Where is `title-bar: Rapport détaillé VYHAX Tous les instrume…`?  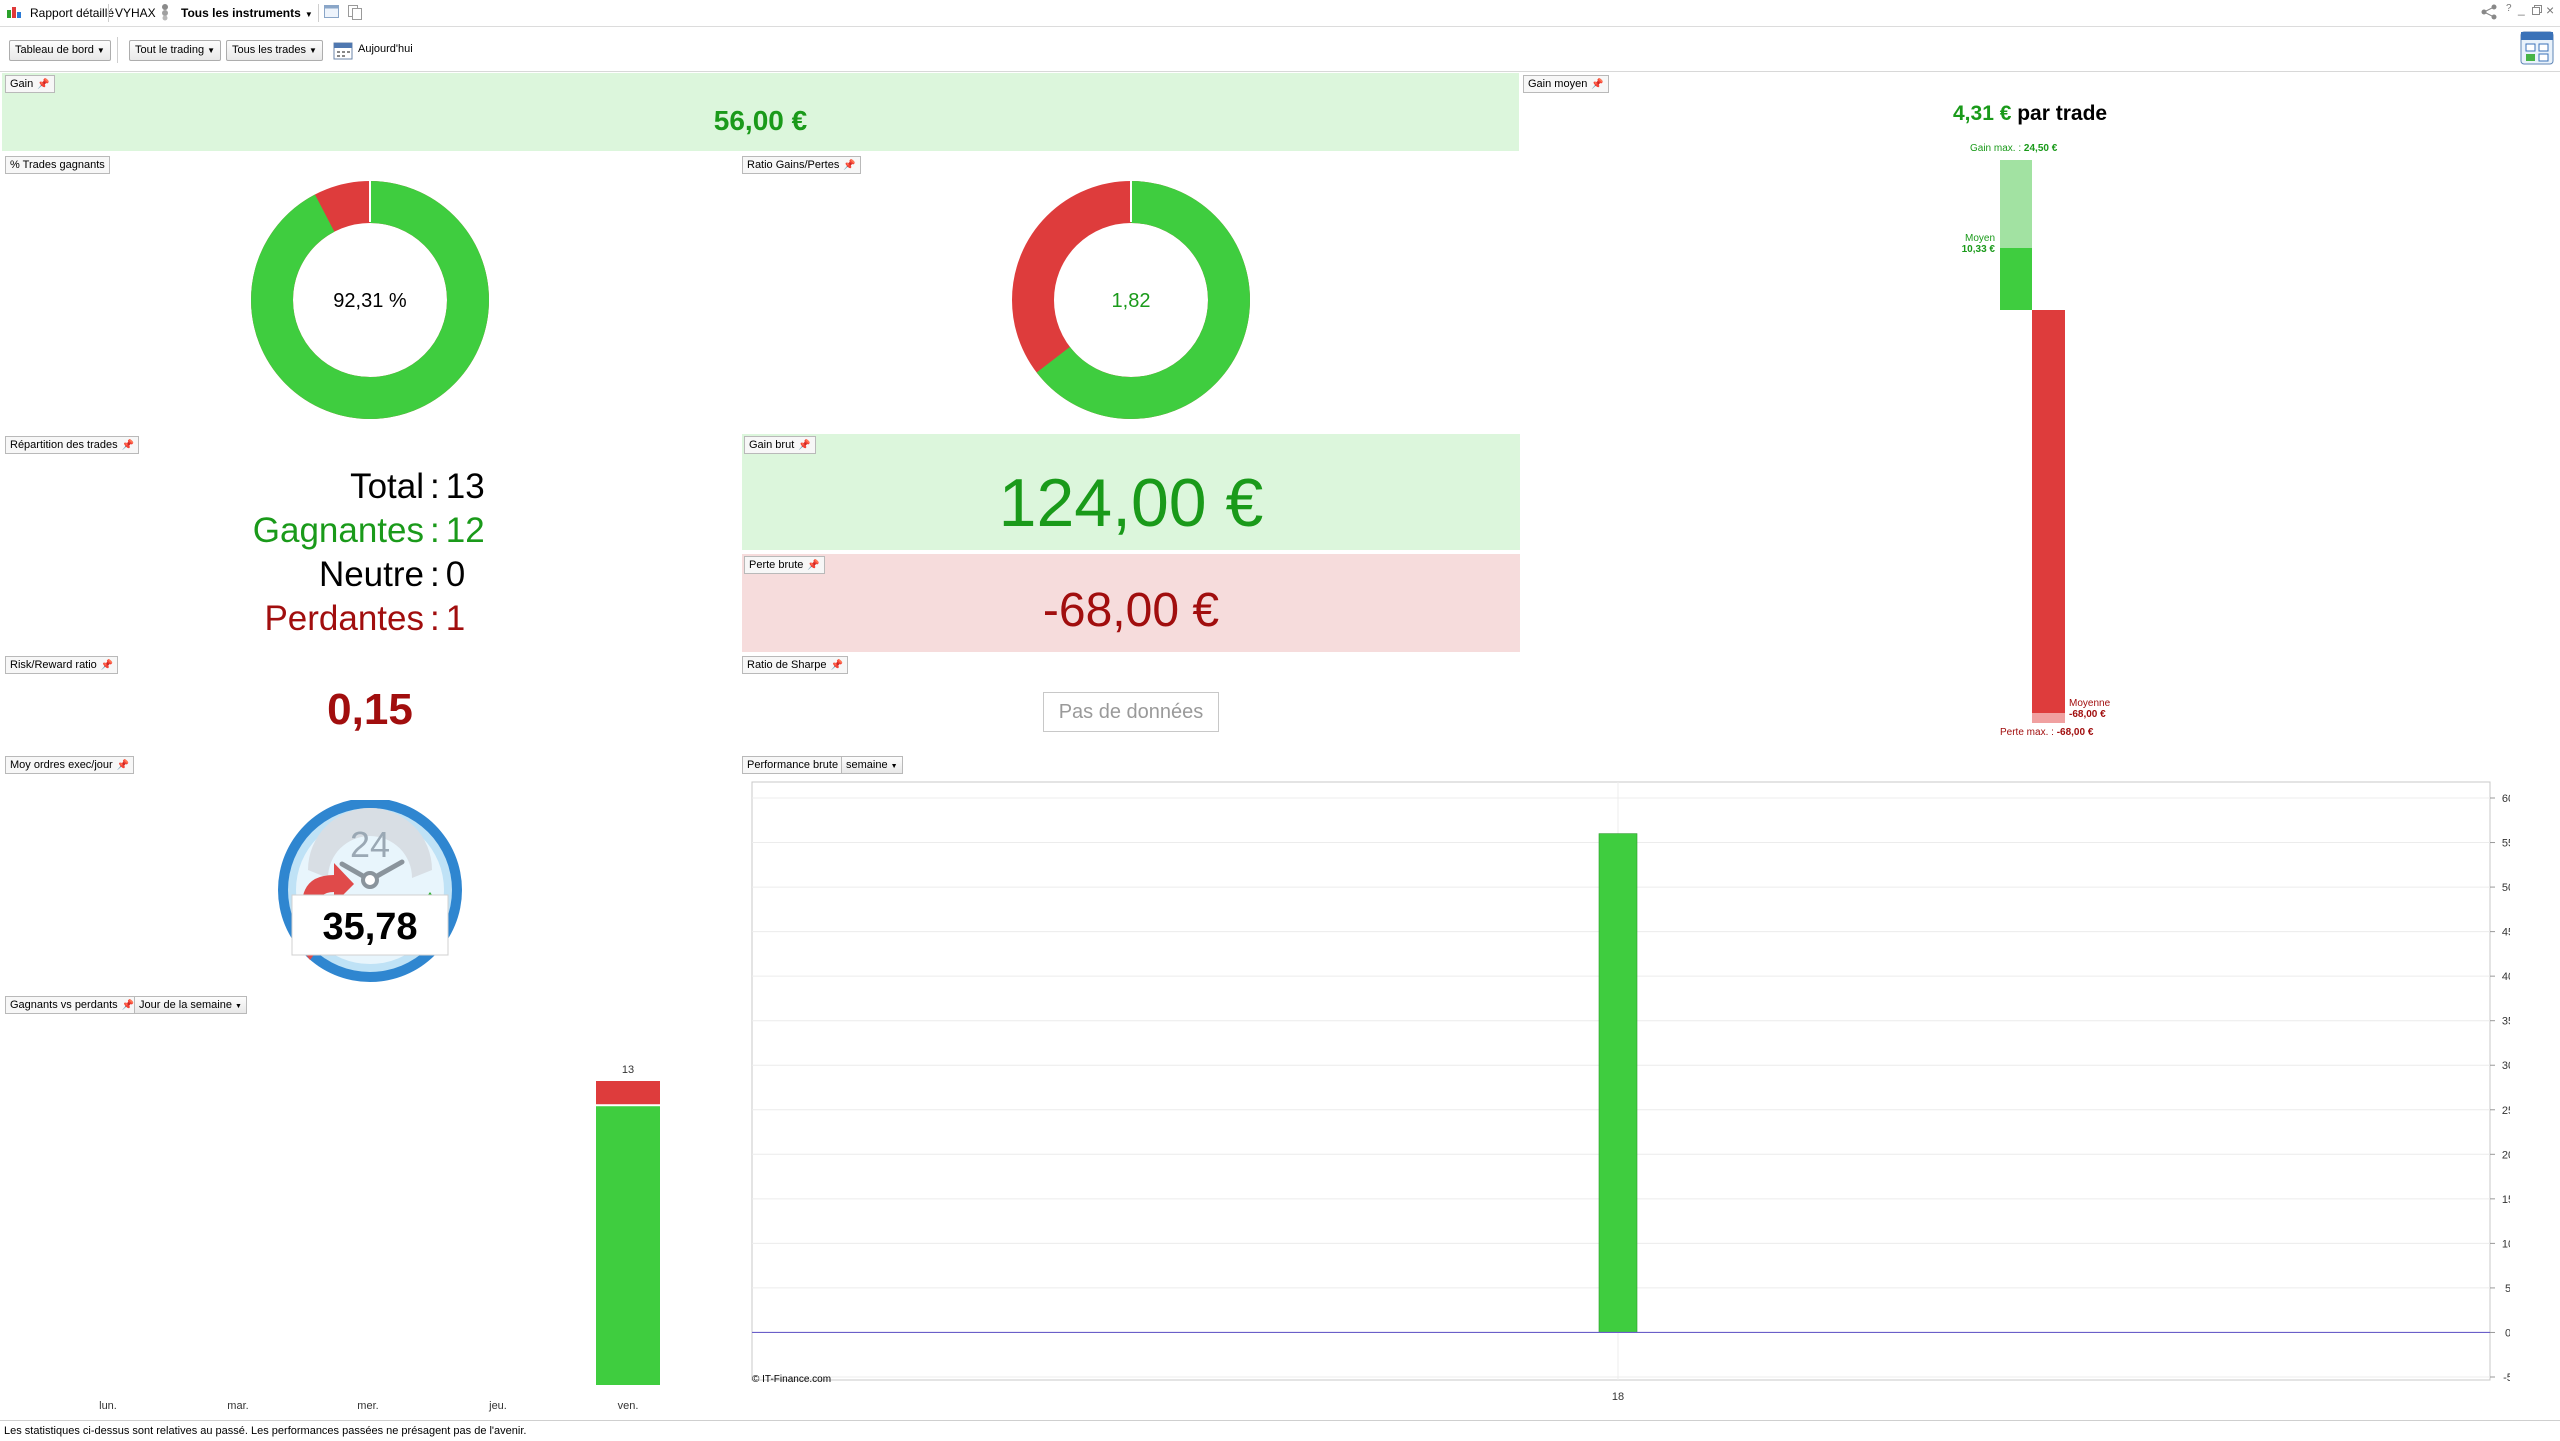
title-bar: Rapport détaillé VYHAX Tous les instrume… is located at coordinates (1280, 13).